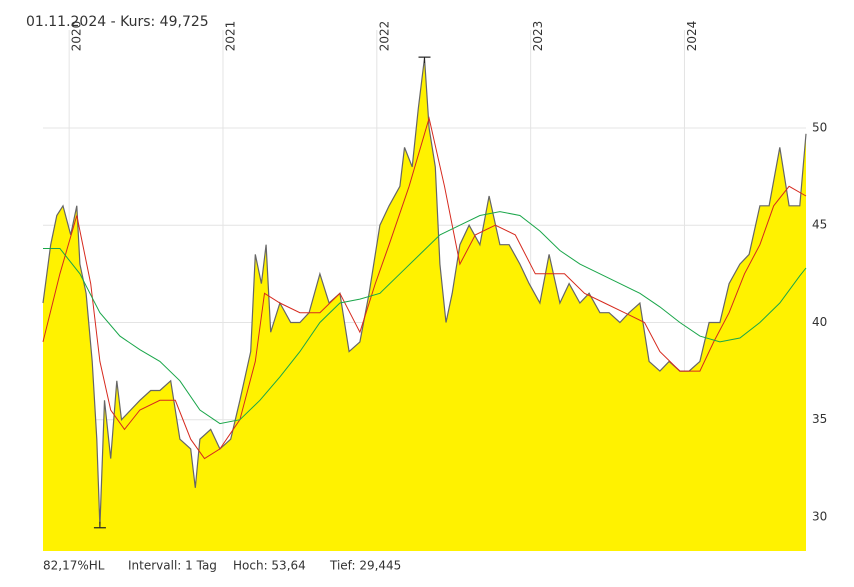  Describe the element at coordinates (74, 566) in the screenshot. I see `footer-range: 82,17%HL` at that location.